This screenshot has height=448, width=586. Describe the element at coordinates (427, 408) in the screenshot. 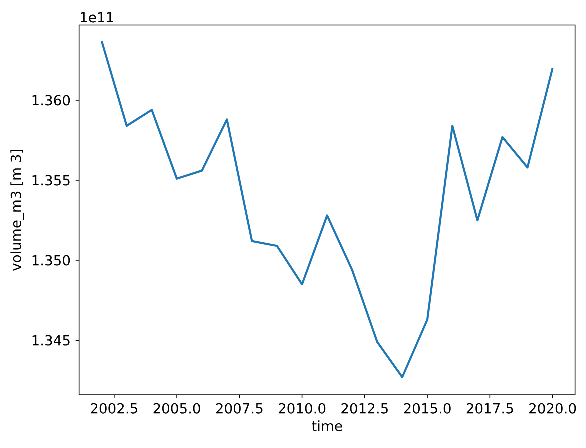

I see `x-tick-label: 2015.0` at that location.